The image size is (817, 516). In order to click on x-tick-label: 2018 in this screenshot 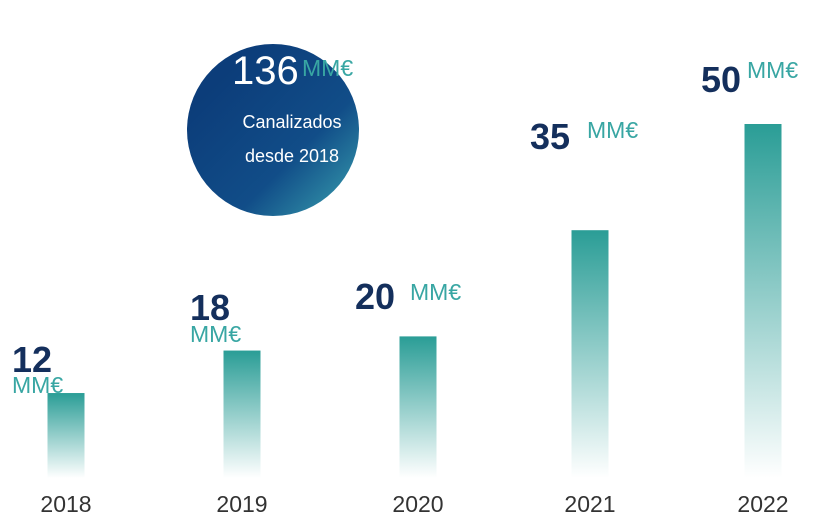, I will do `click(65, 503)`.